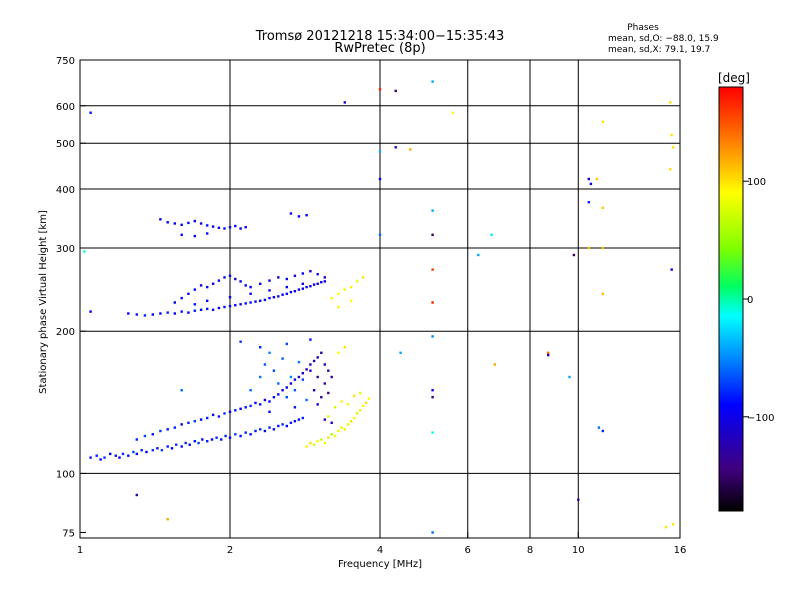  What do you see at coordinates (43, 302) in the screenshot?
I see `y-axis-label: Stationary phase Virtual Height [km]` at bounding box center [43, 302].